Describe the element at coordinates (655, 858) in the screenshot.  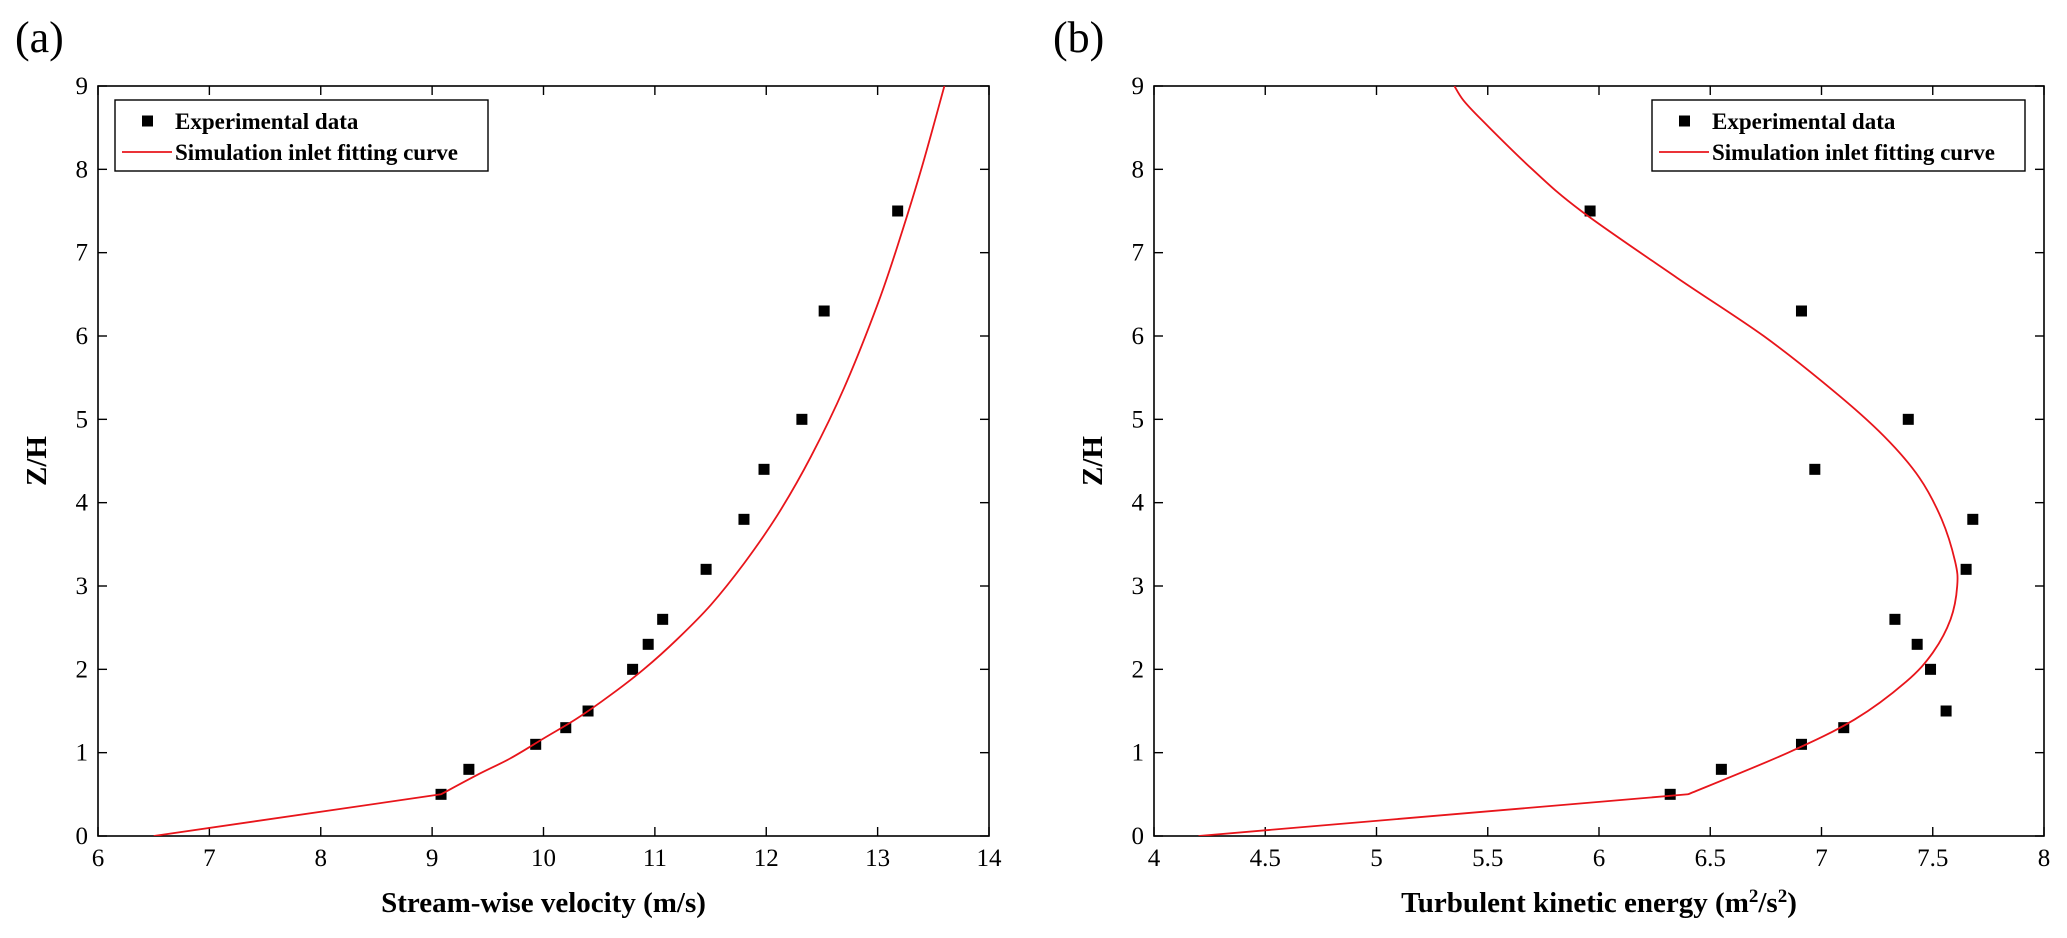
I see `x-tick-label: 11` at that location.